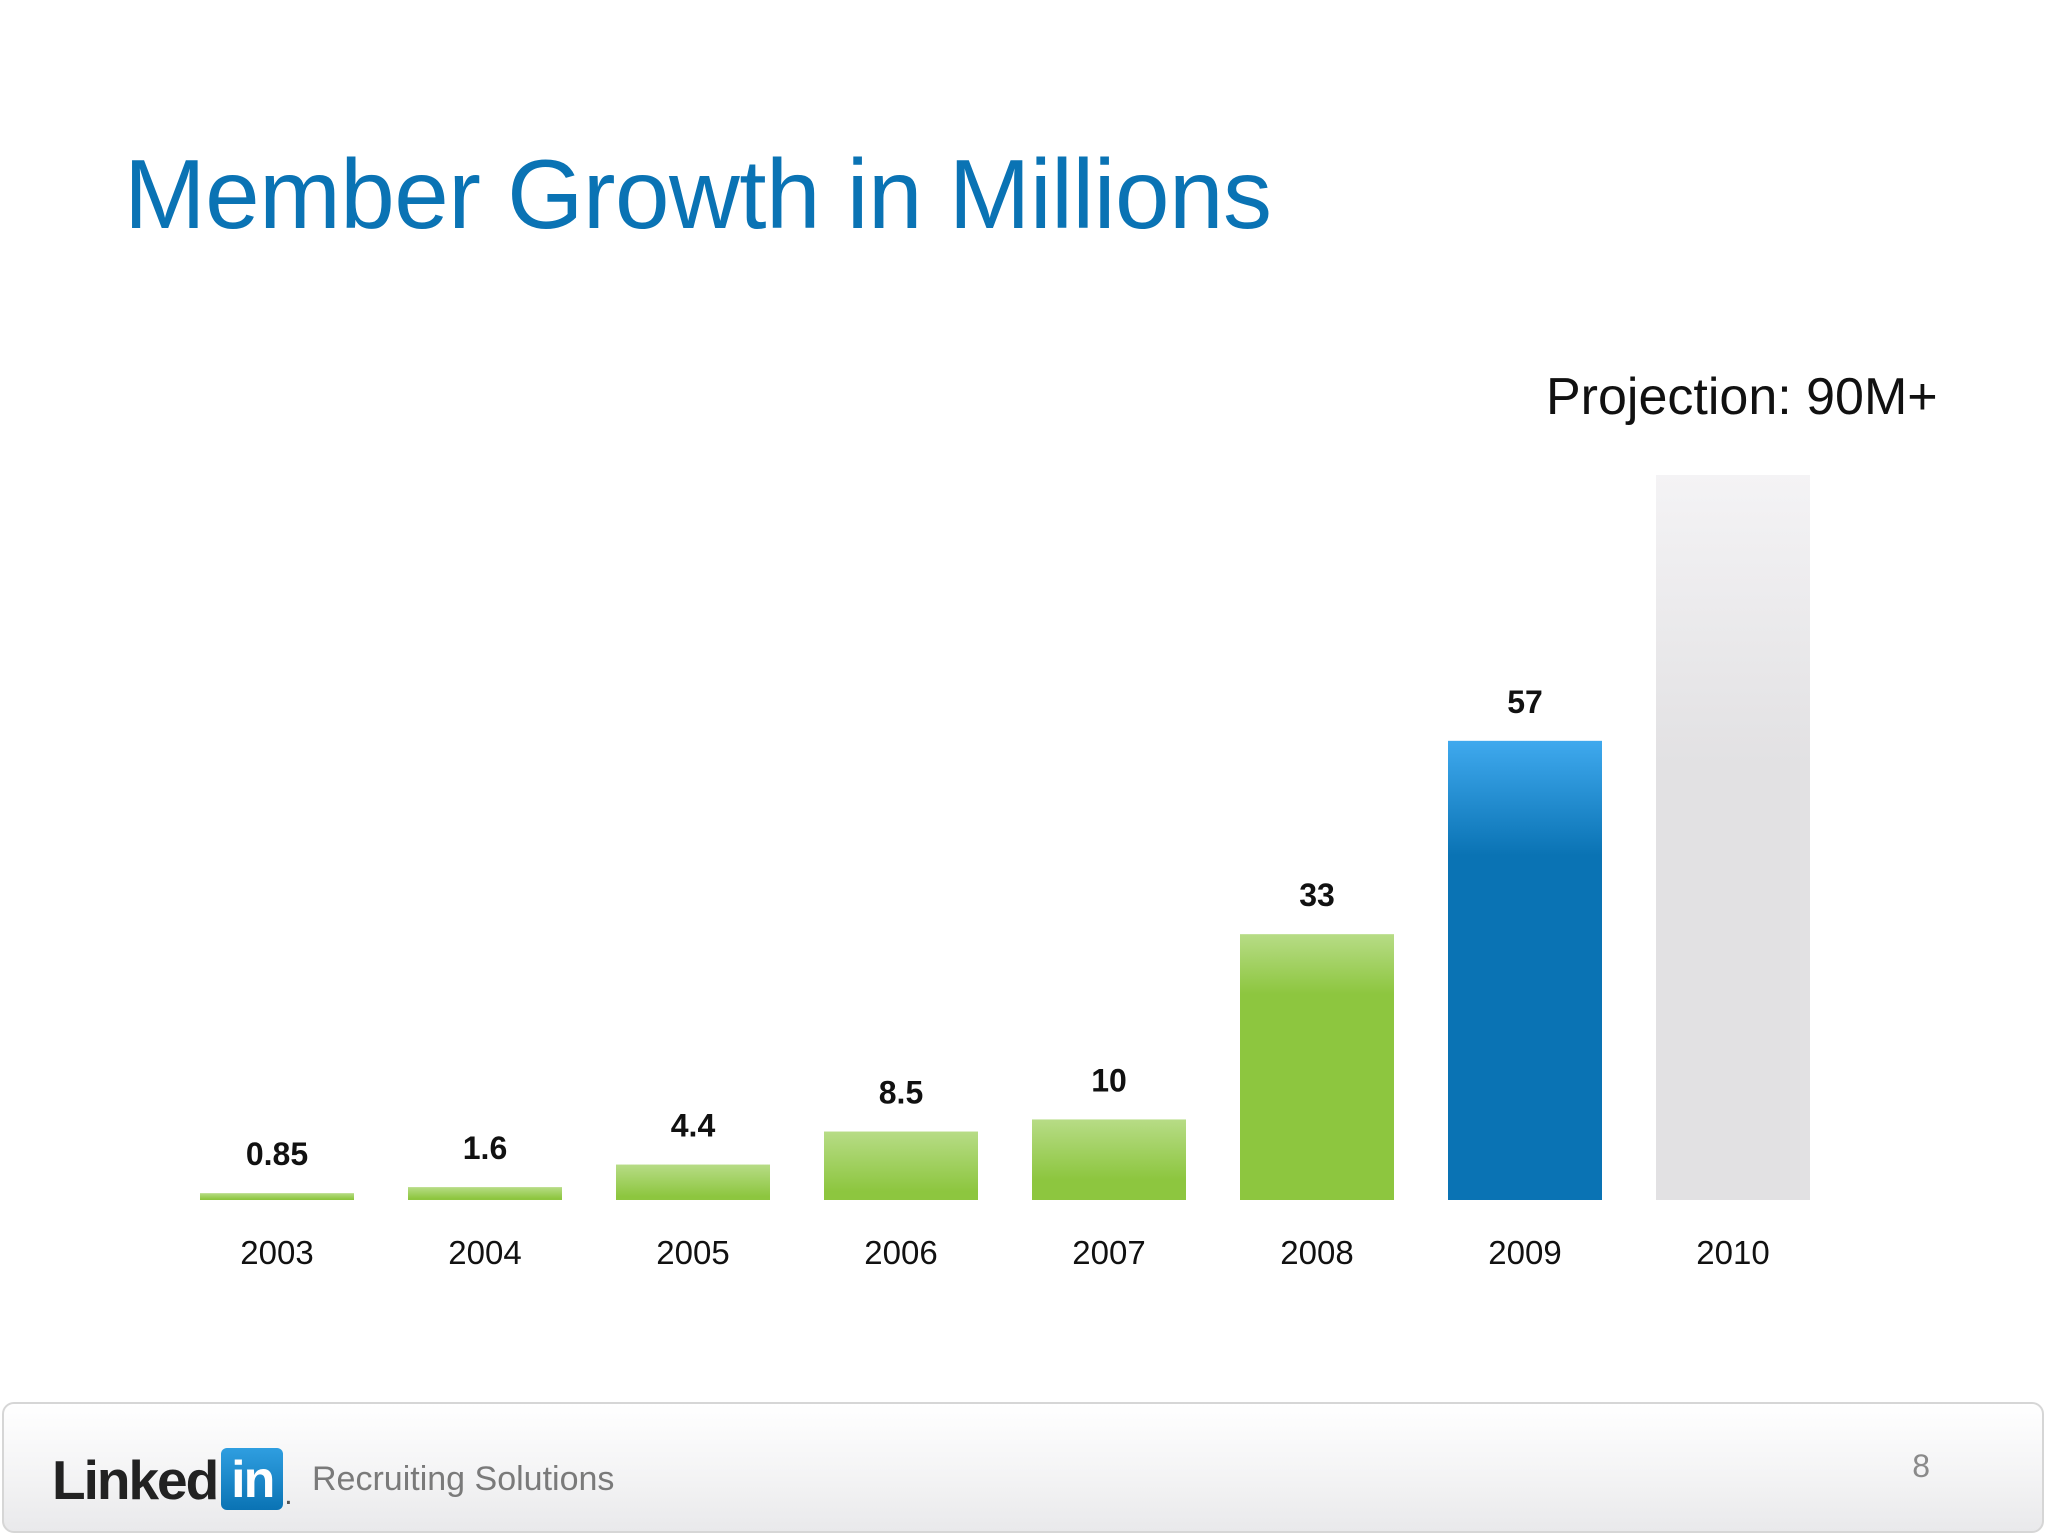 The height and width of the screenshot is (1536, 2048). What do you see at coordinates (693, 1126) in the screenshot?
I see `bar-value-label: 4.4` at bounding box center [693, 1126].